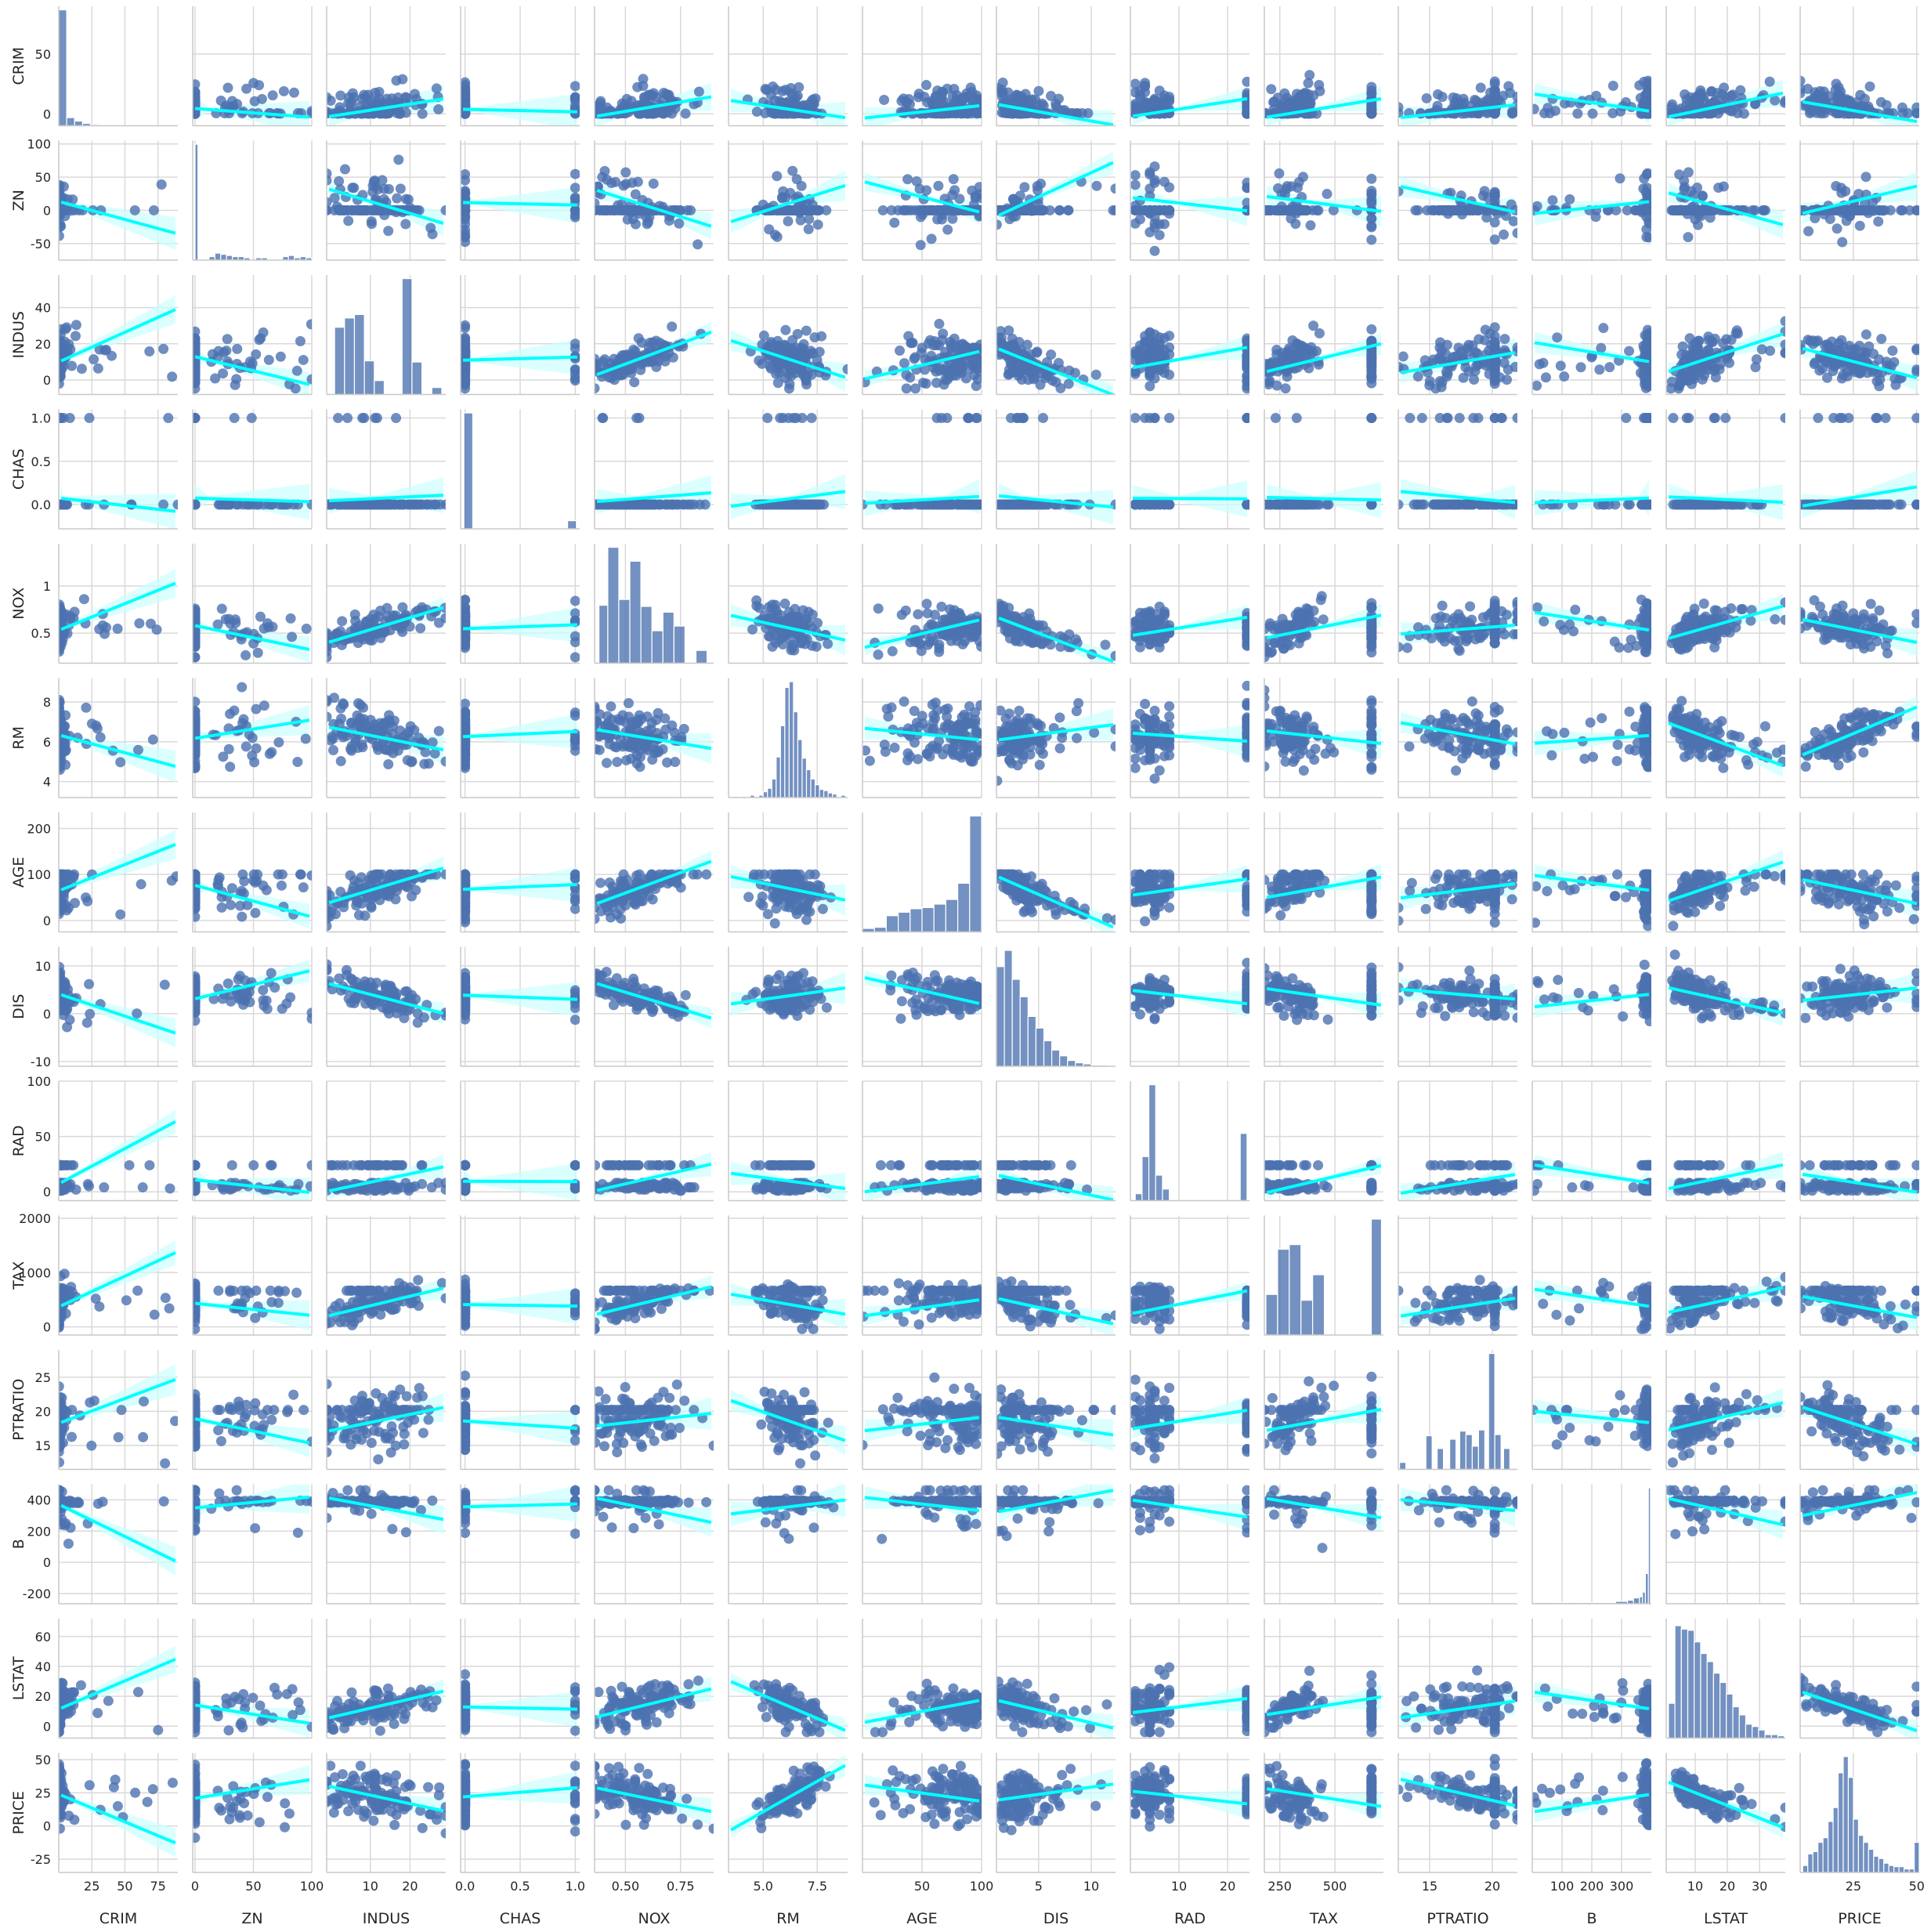  What do you see at coordinates (1725, 201) in the screenshot?
I see `panel-zn-vs-lstat` at bounding box center [1725, 201].